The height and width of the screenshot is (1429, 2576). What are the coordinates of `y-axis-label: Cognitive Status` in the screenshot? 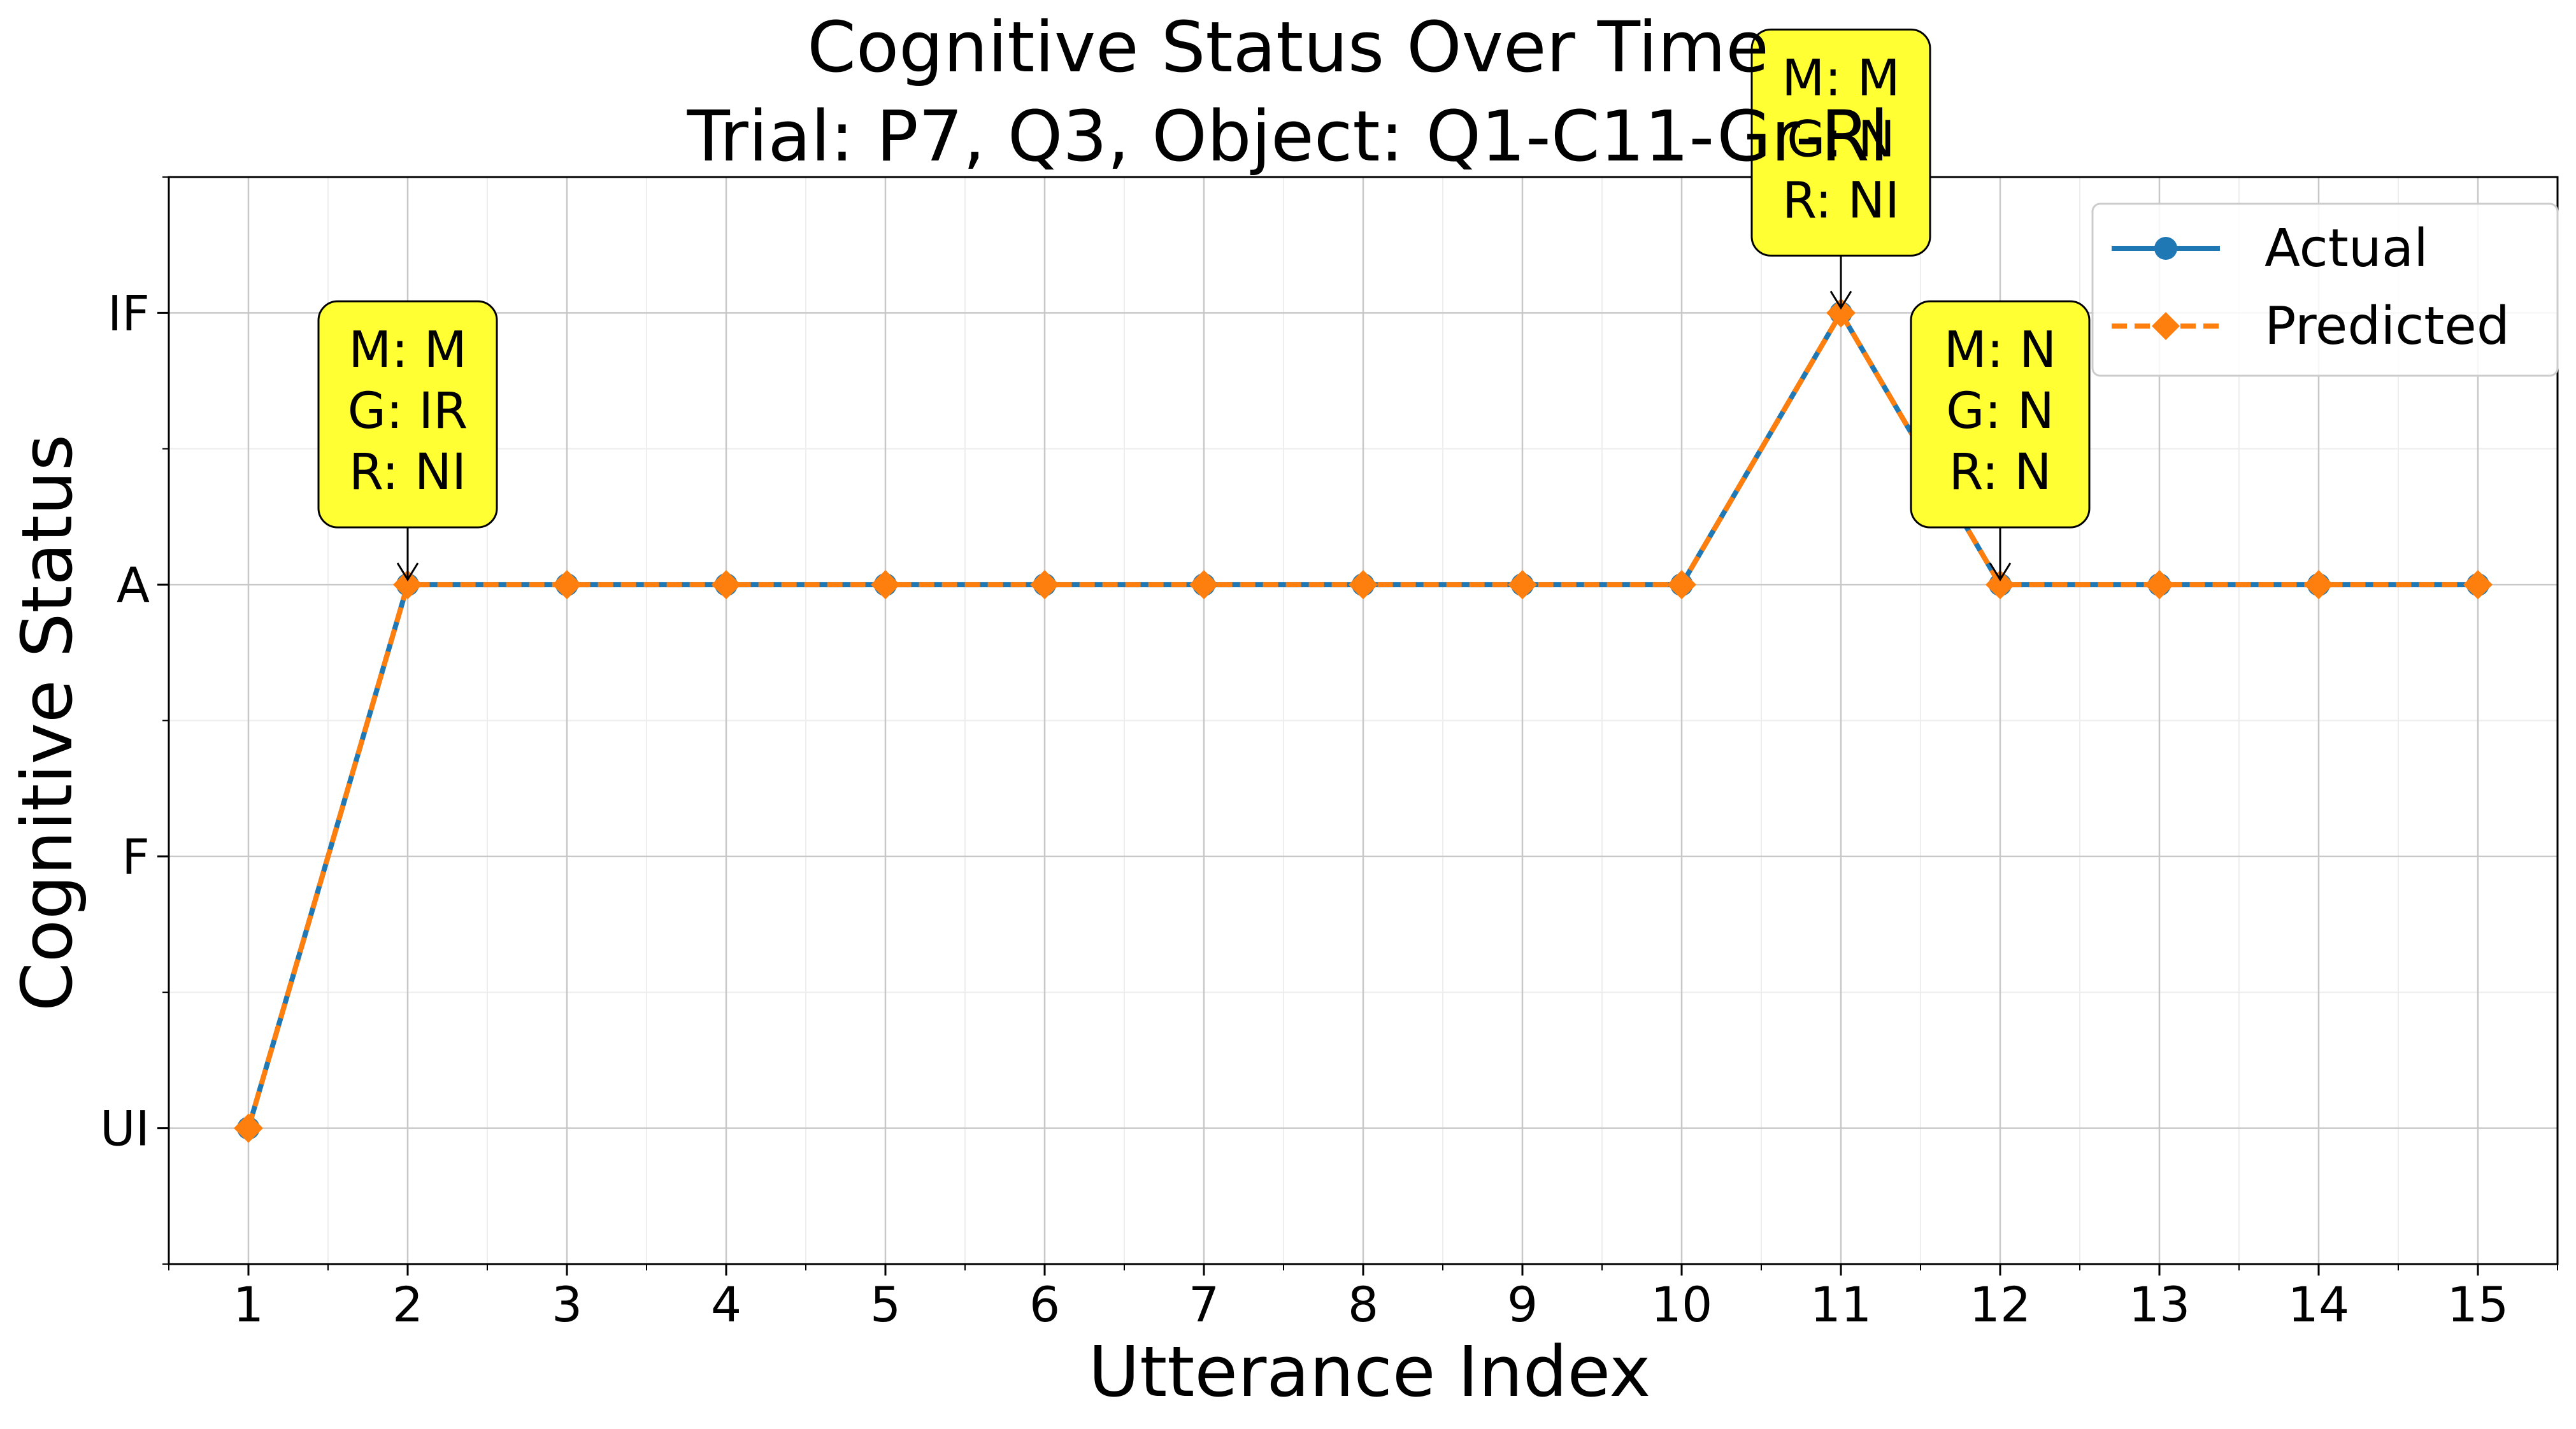 It's located at (47, 722).